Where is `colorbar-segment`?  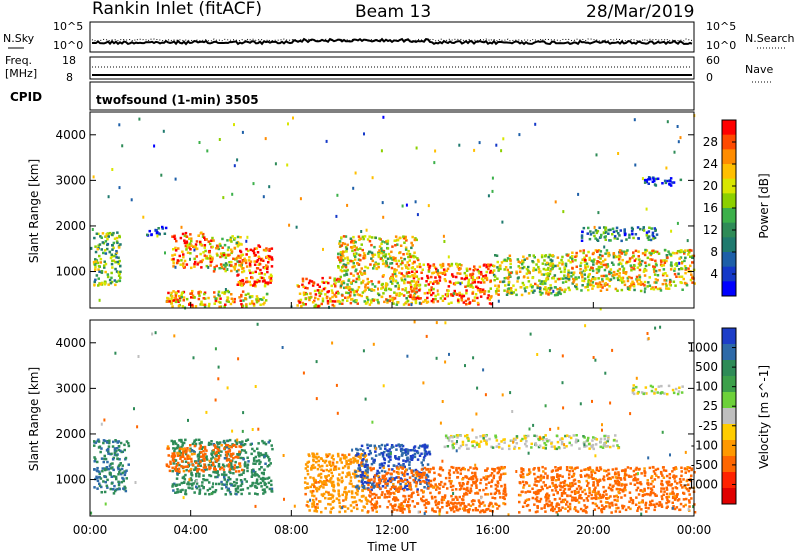 colorbar-segment is located at coordinates (729, 186).